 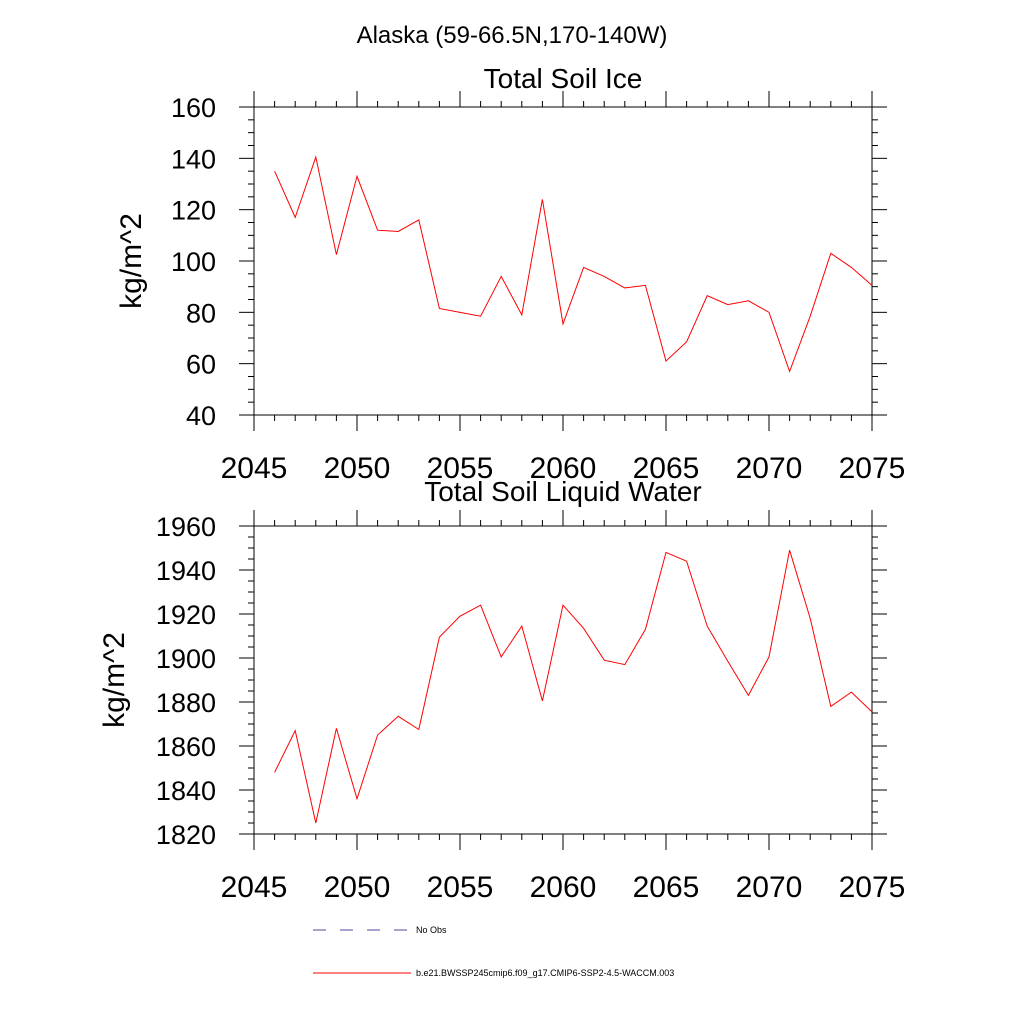 What do you see at coordinates (193, 262) in the screenshot?
I see `y-tick-label: 100` at bounding box center [193, 262].